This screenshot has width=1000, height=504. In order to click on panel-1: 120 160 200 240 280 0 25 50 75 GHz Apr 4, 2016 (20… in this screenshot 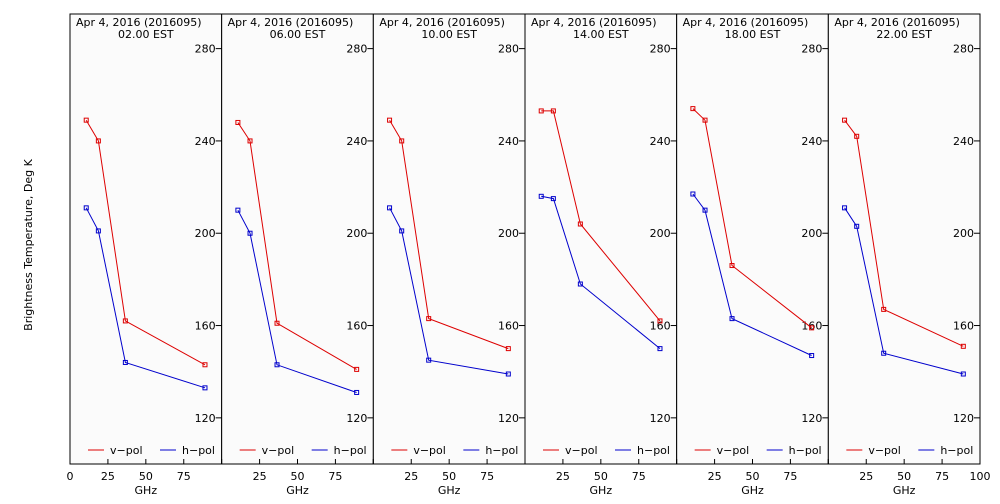, I will do `click(145, 255)`.